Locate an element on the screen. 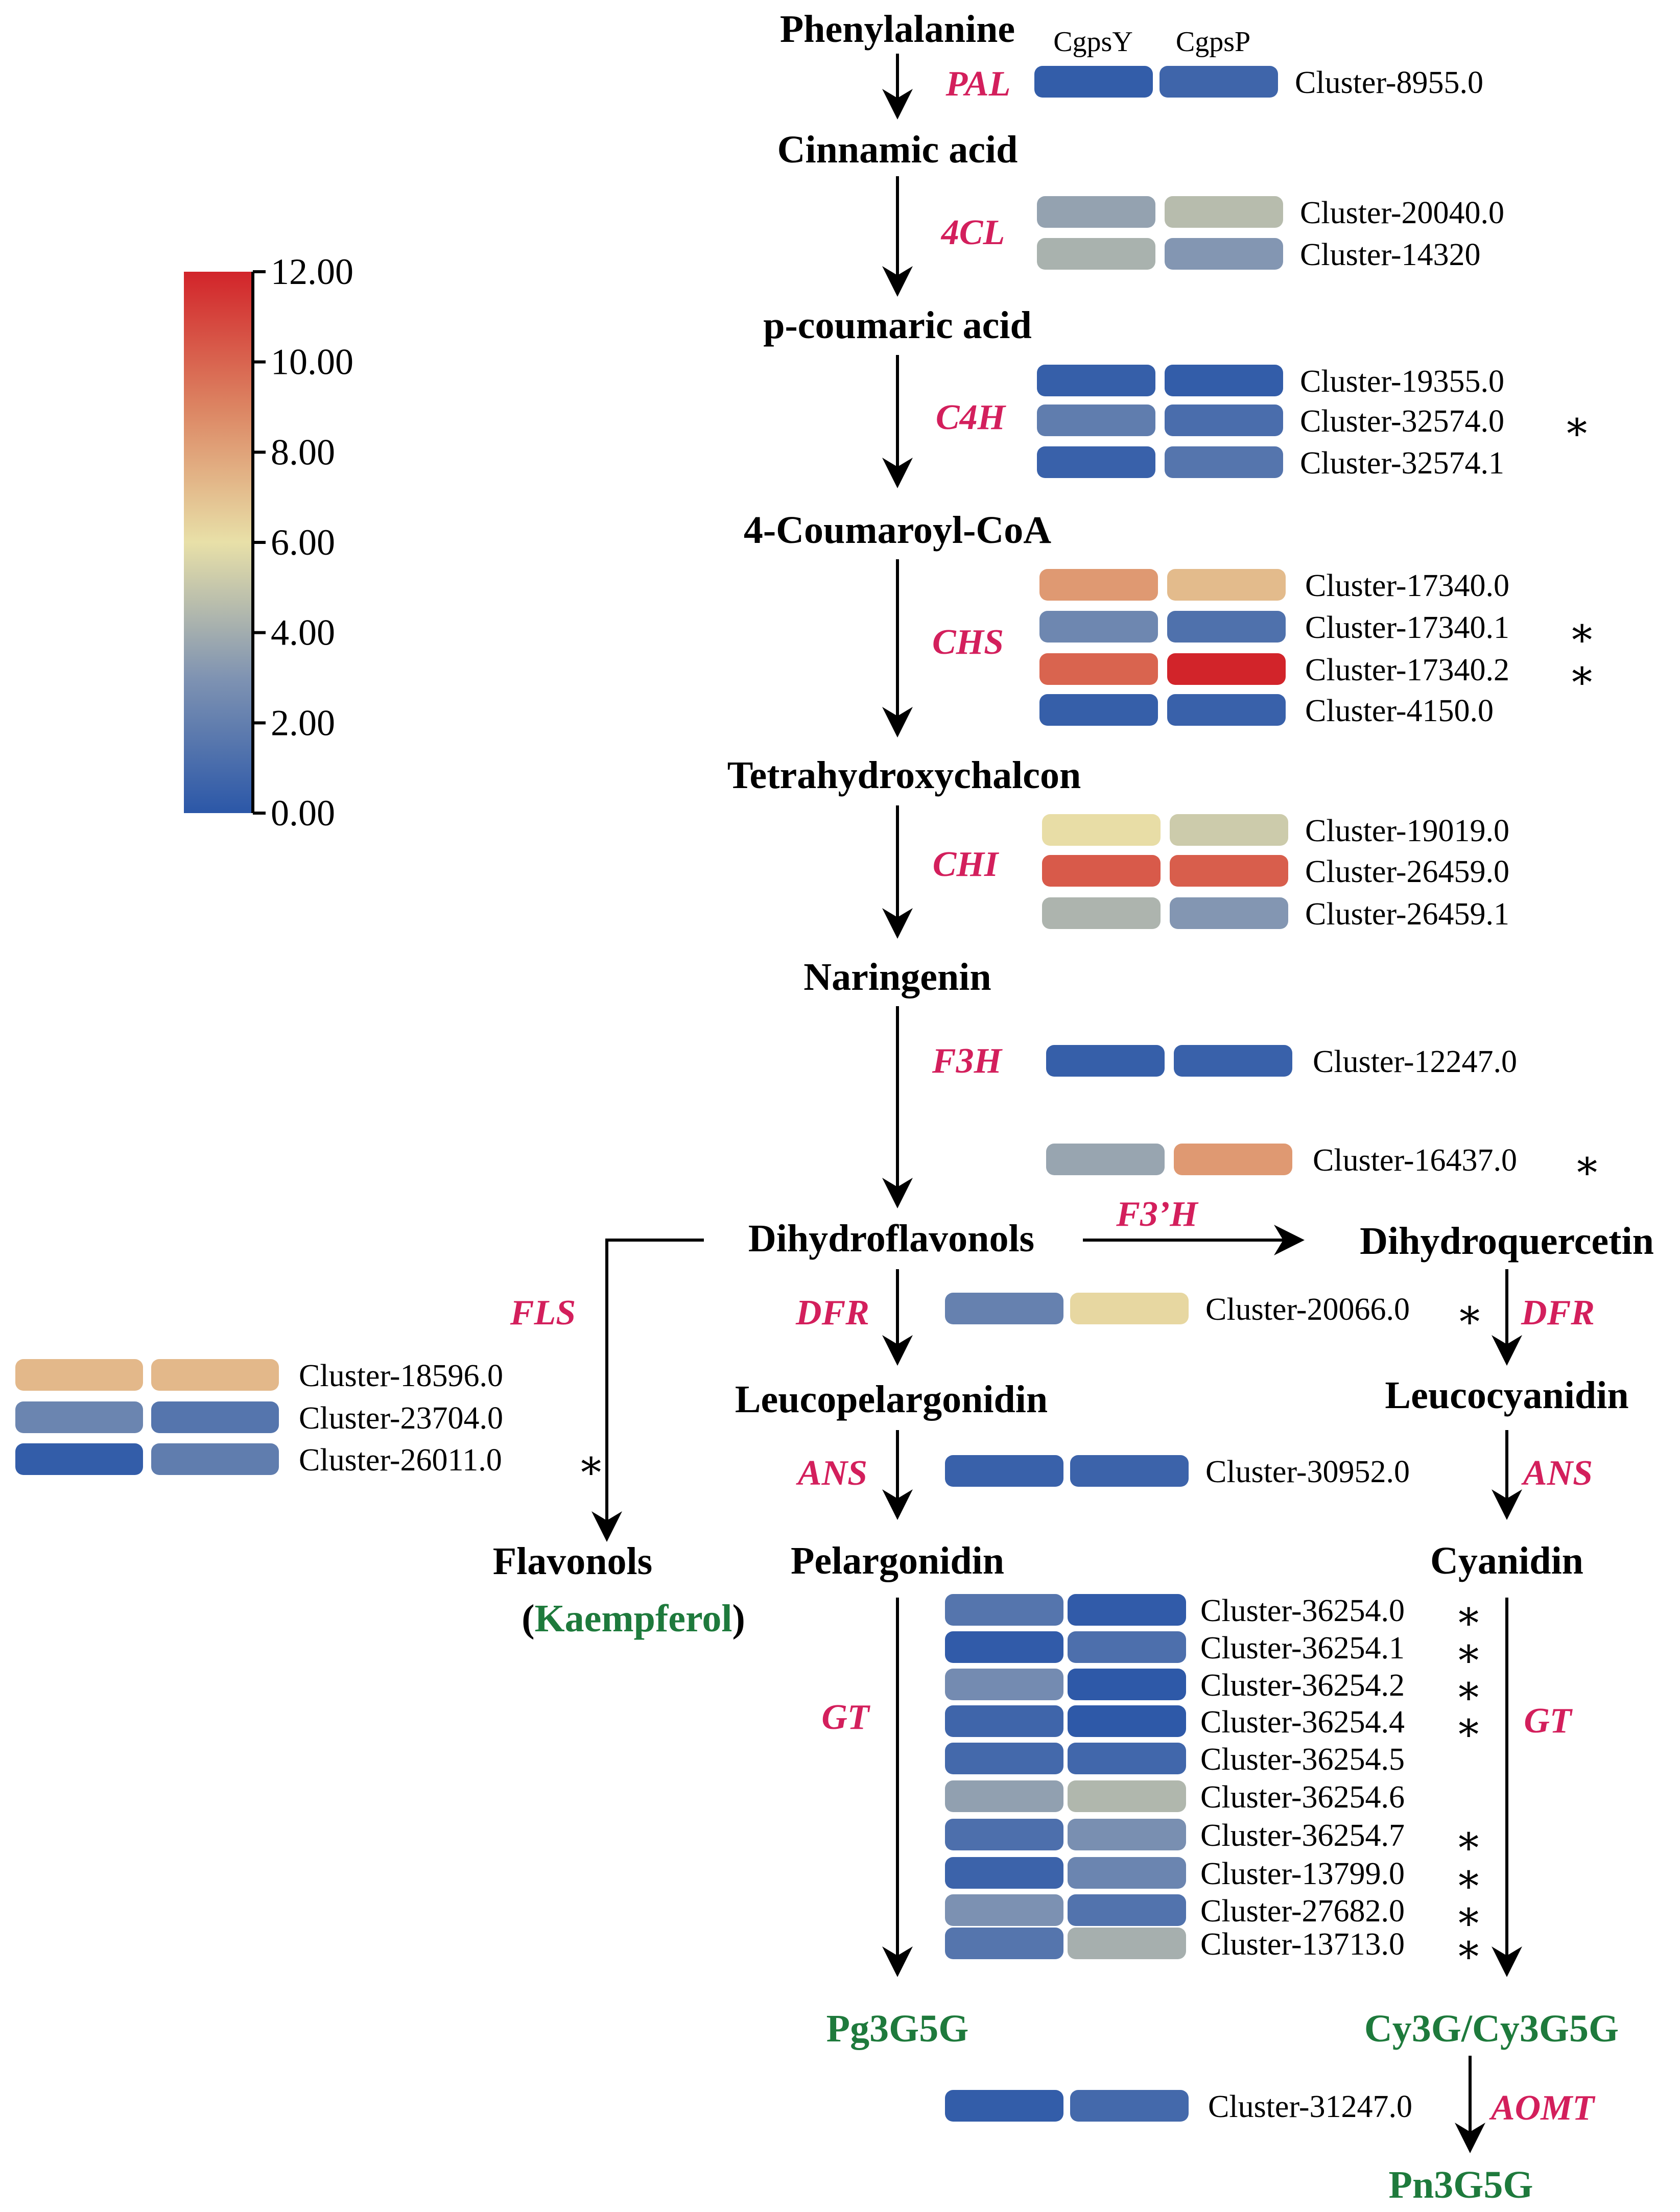 The height and width of the screenshot is (2212, 1680). gene-row: Cluster-12247.0 is located at coordinates (1281, 1061).